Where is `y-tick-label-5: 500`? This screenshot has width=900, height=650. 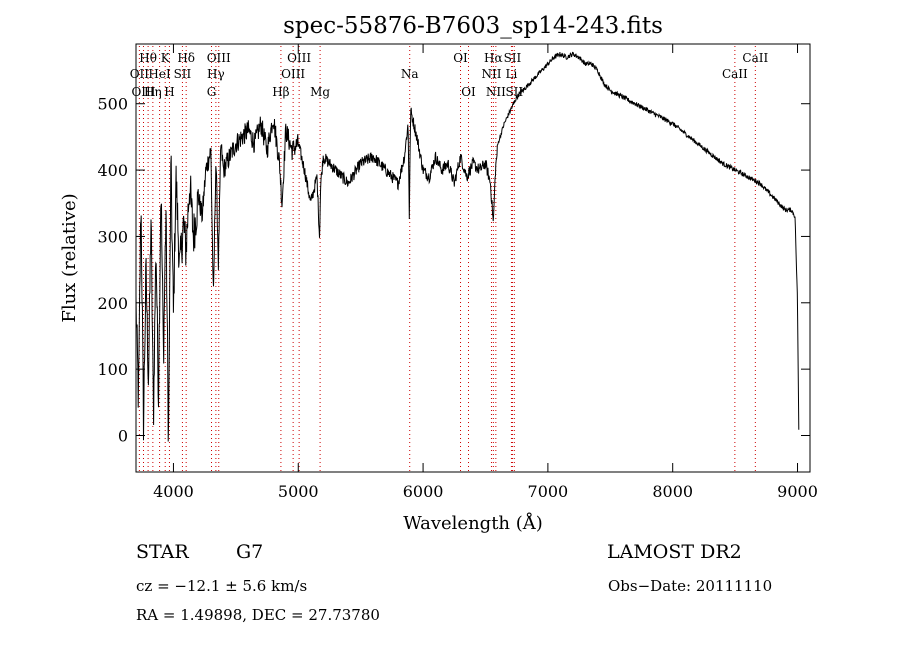
y-tick-label-5: 500 is located at coordinates (112, 104).